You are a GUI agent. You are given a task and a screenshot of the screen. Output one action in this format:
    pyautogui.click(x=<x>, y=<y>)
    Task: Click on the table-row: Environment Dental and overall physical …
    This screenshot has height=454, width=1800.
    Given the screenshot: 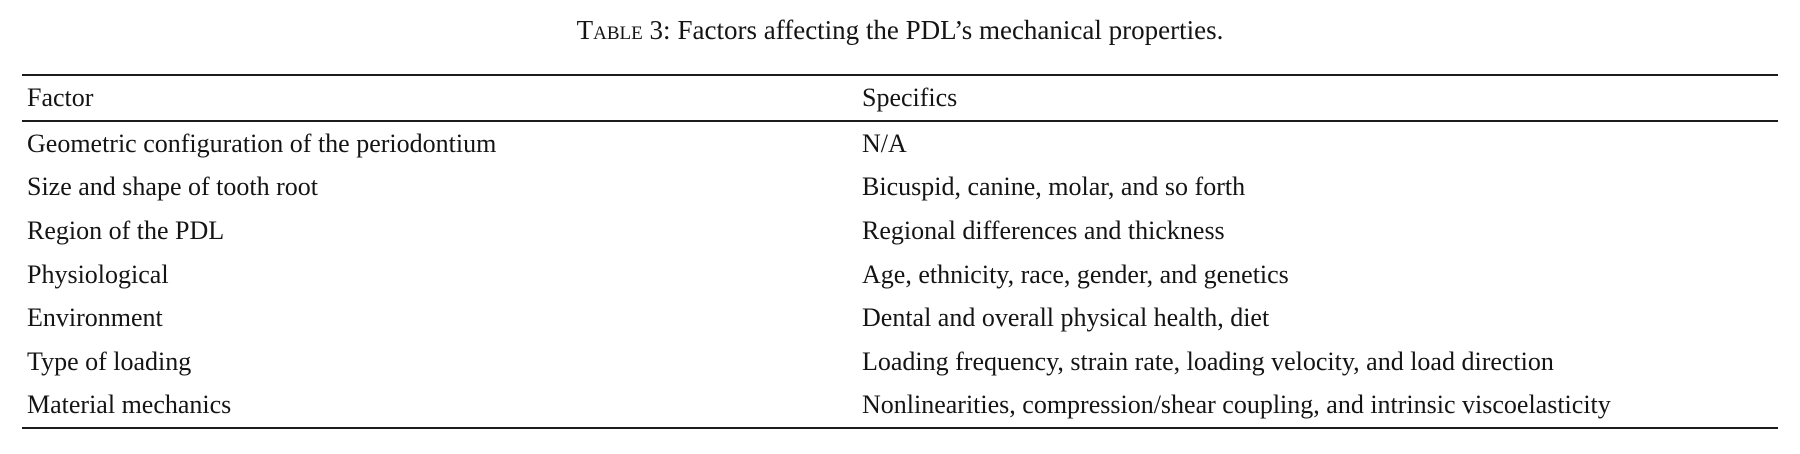 What is the action you would take?
    pyautogui.click(x=900, y=318)
    